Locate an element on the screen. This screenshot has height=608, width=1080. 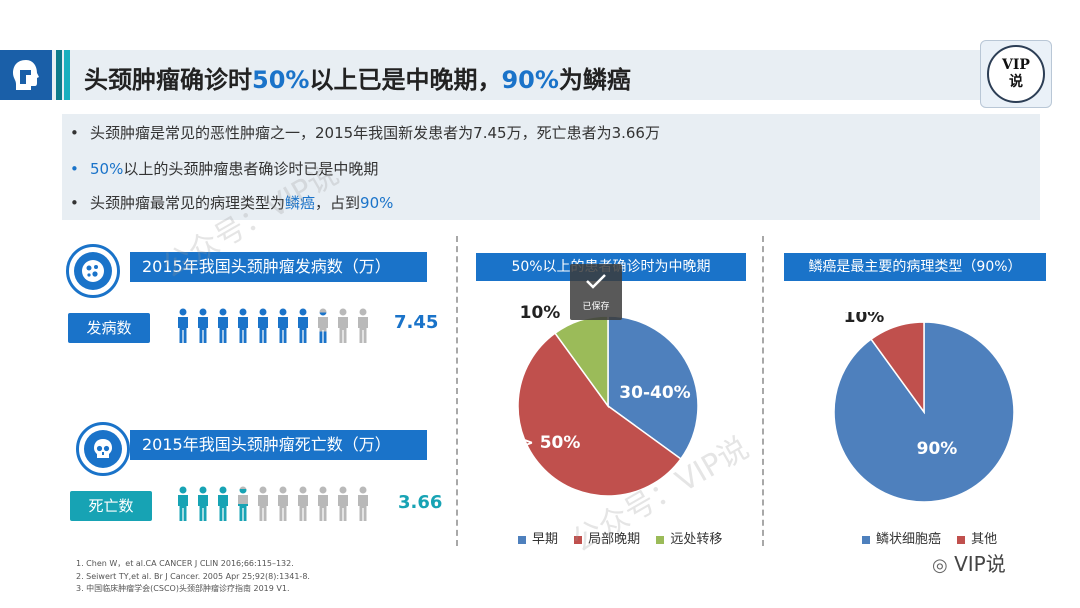
head-profile-icon is located at coordinates (26, 75).